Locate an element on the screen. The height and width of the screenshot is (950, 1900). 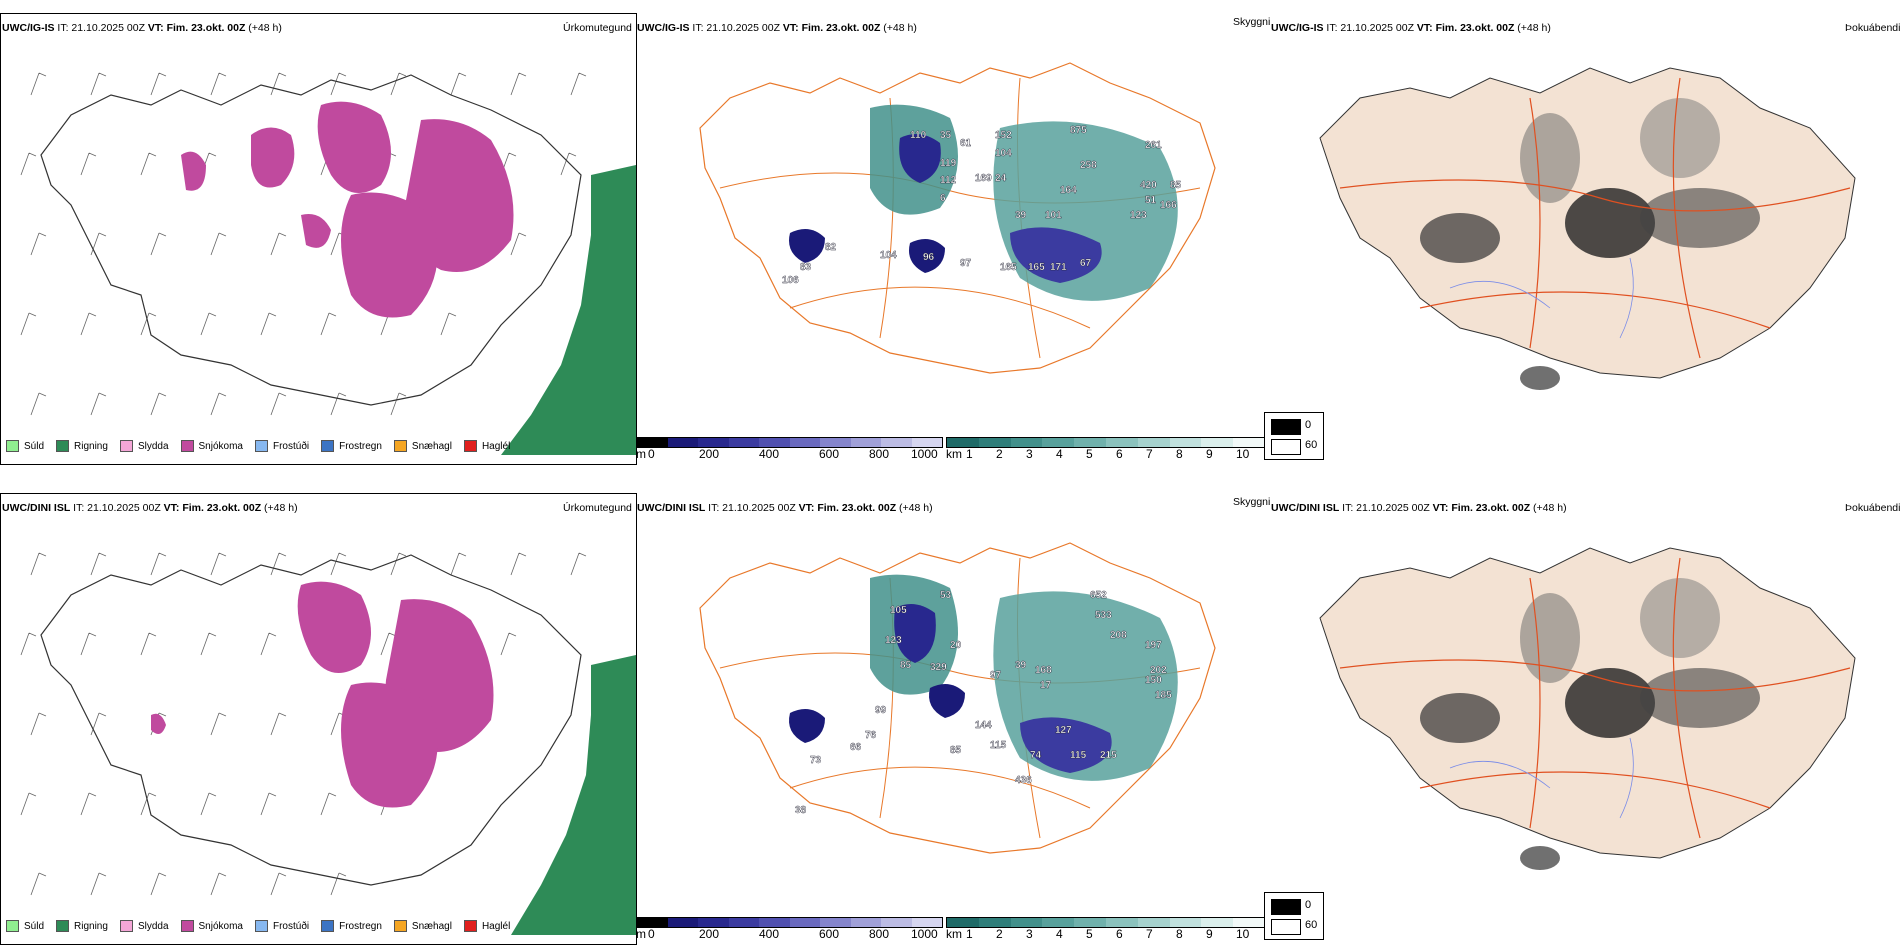
init-time: IT: 21.10.2025 00Z is located at coordinates (736, 28).